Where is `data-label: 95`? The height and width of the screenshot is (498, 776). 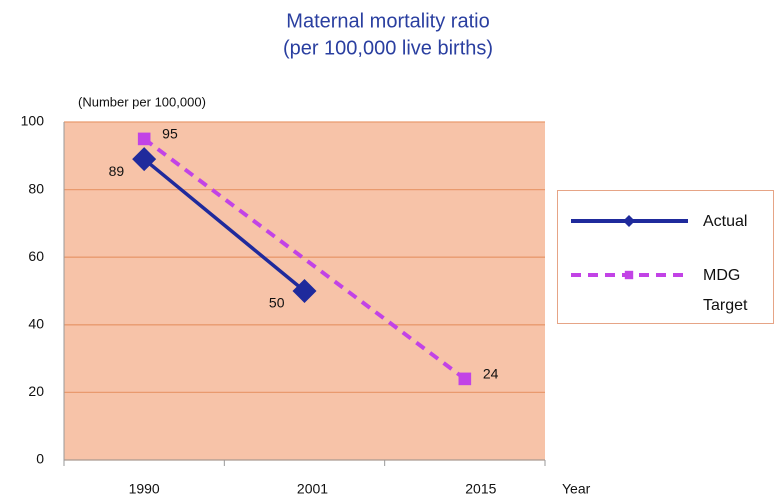
data-label: 95 is located at coordinates (170, 134).